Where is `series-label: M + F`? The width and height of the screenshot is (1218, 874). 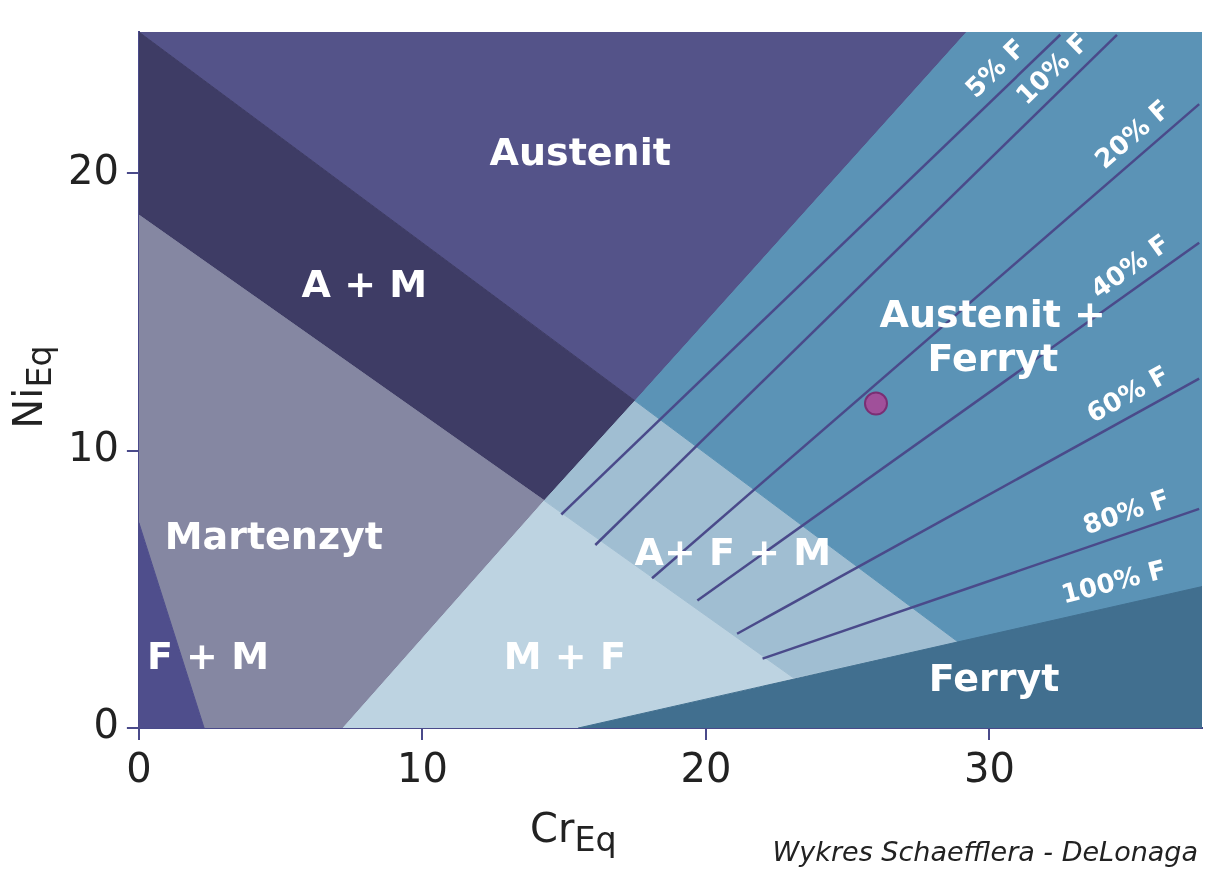
series-label: M + F is located at coordinates (564, 655).